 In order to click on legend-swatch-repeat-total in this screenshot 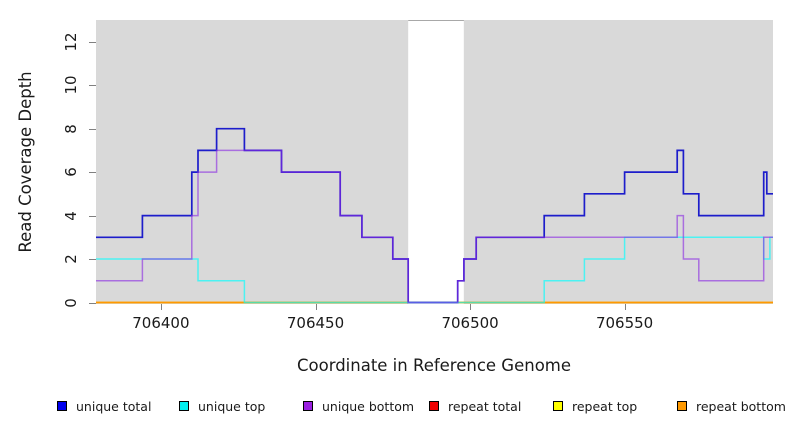, I will do `click(434, 406)`.